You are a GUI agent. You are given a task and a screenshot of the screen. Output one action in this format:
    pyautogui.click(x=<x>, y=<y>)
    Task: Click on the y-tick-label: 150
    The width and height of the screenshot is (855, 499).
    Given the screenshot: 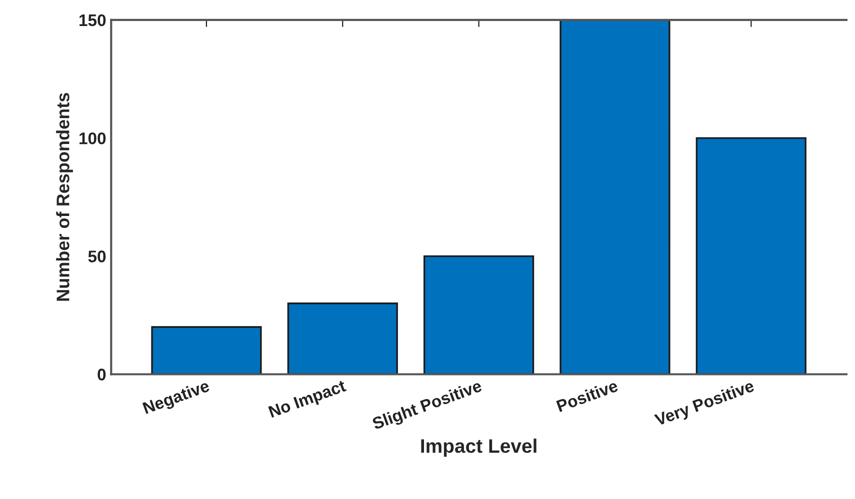 What is the action you would take?
    pyautogui.click(x=93, y=20)
    